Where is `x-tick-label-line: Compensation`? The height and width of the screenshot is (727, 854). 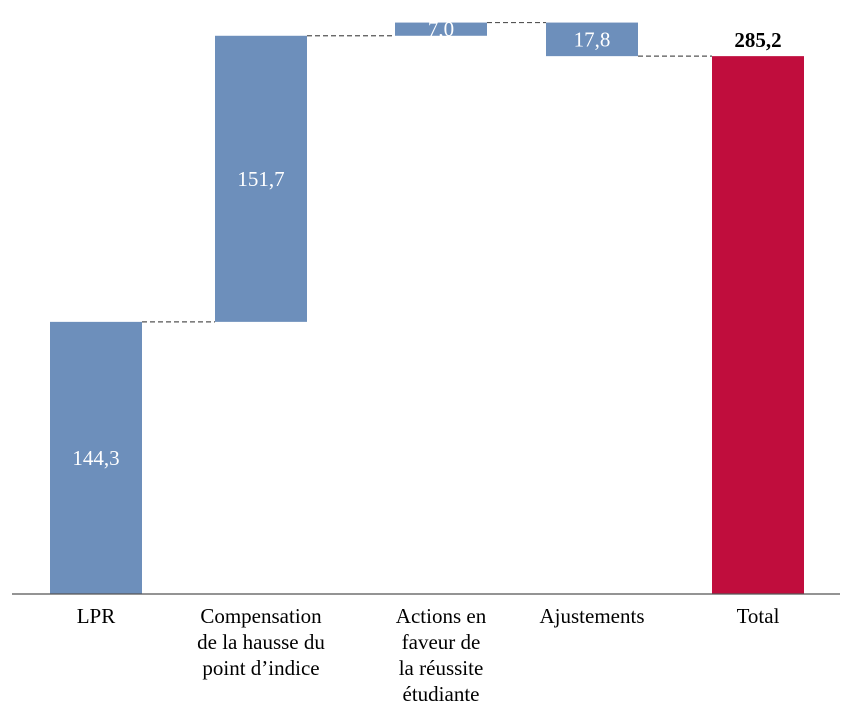
x-tick-label-line: Compensation is located at coordinates (261, 616).